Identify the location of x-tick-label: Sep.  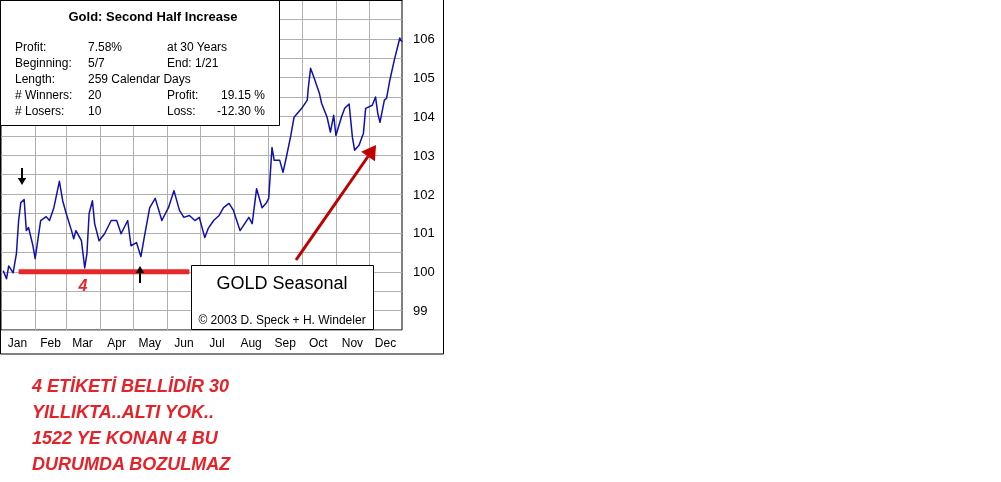
(285, 343).